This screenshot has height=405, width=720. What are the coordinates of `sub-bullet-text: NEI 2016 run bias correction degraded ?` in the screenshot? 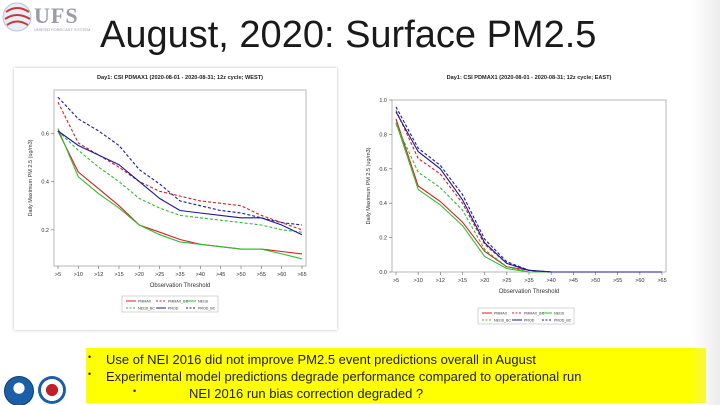 It's located at (306, 393).